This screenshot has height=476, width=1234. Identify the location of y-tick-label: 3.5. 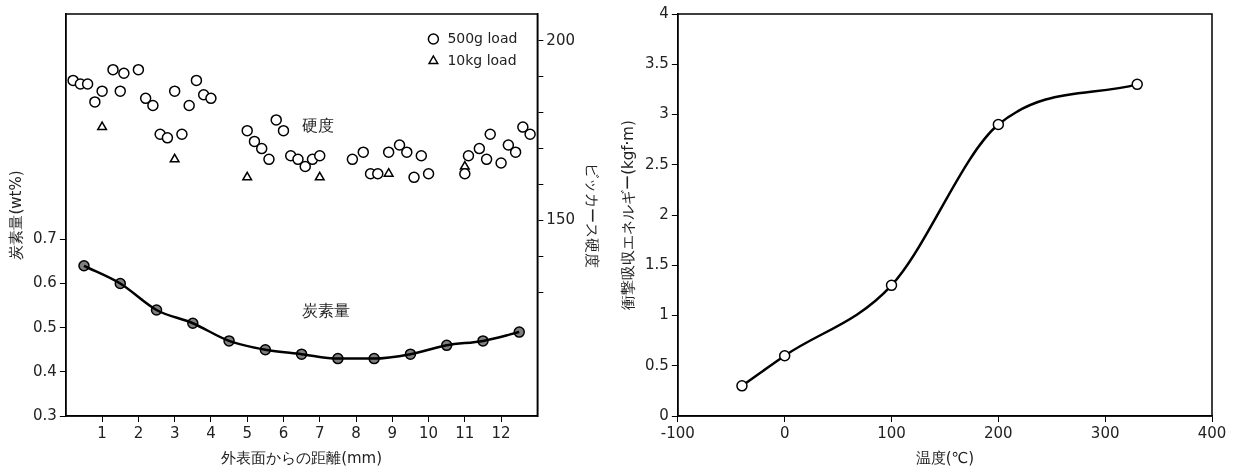
(657, 63).